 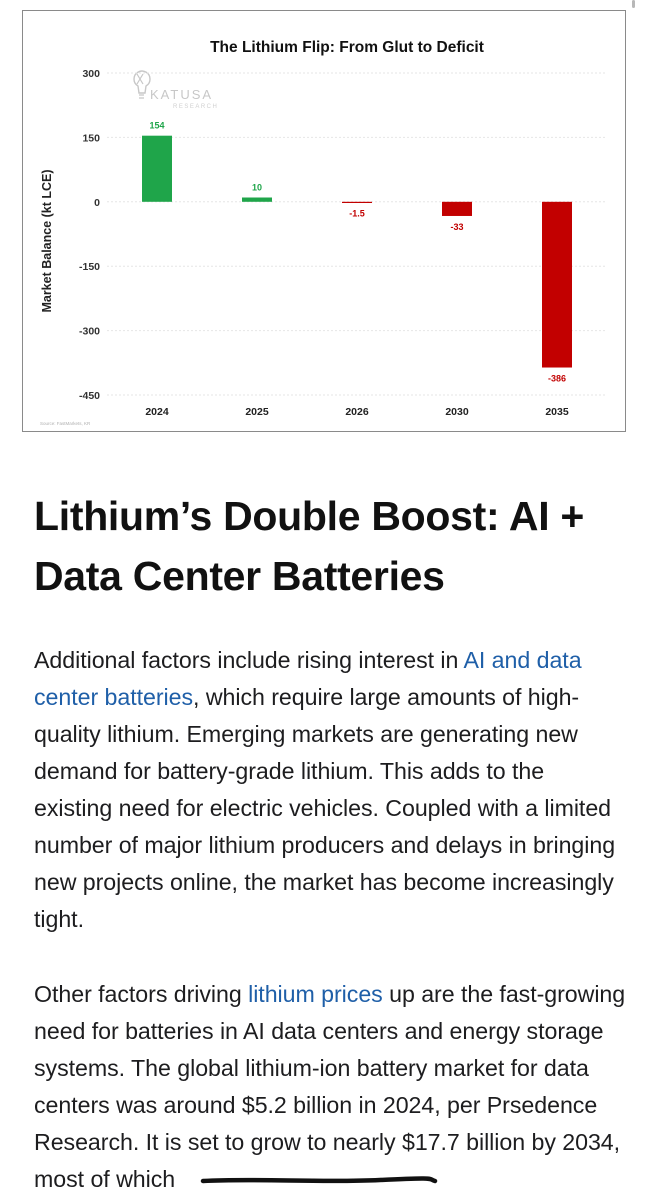 I want to click on x-tick-label-2024: 2024, so click(x=157, y=412).